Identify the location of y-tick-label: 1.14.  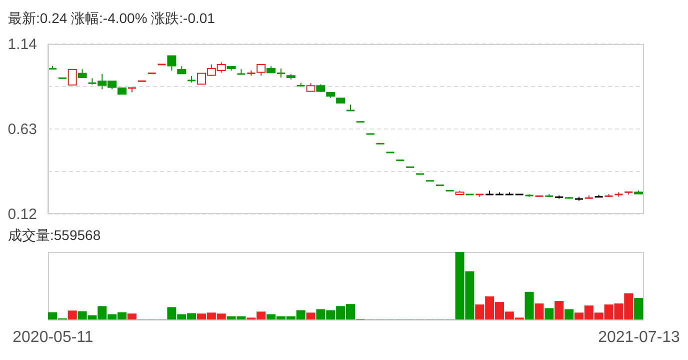
(22, 44).